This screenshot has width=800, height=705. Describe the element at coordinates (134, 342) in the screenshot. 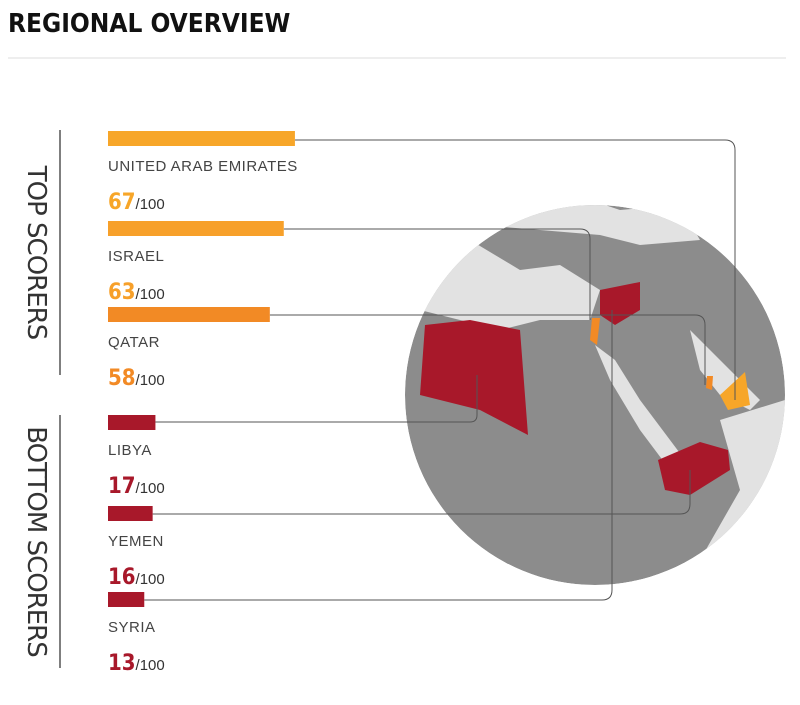

I see `category-label: QATAR` at that location.